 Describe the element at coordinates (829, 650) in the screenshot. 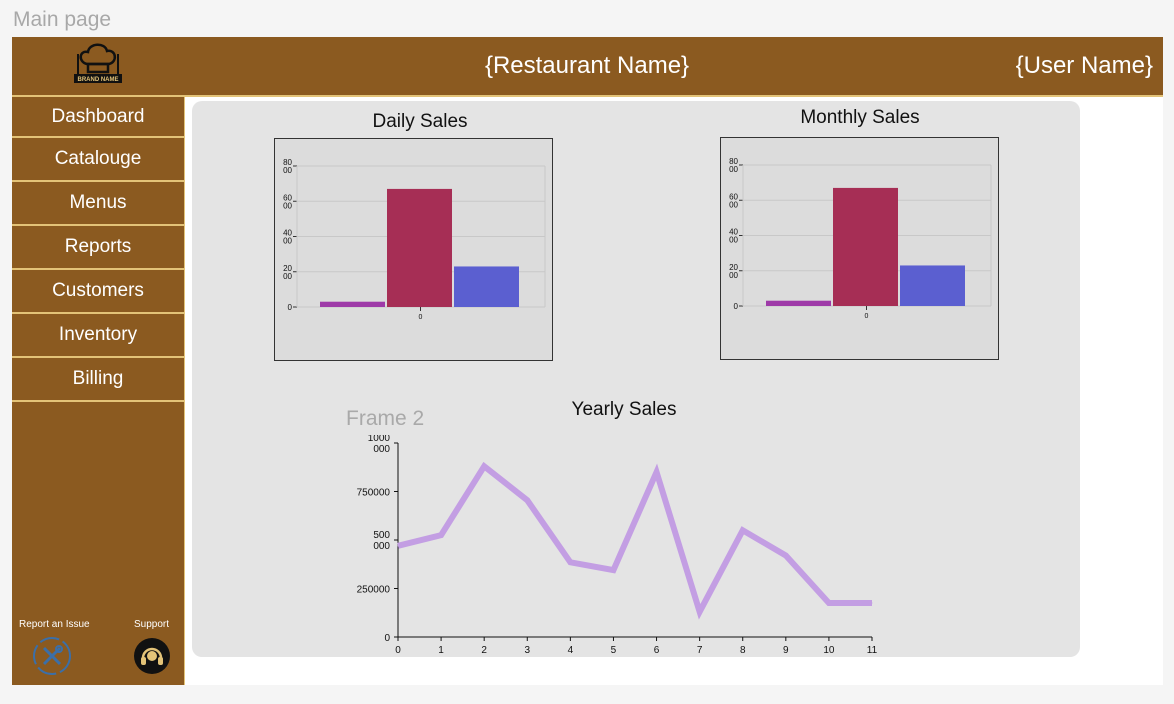

I see `yearly-xtick-label: 10` at that location.